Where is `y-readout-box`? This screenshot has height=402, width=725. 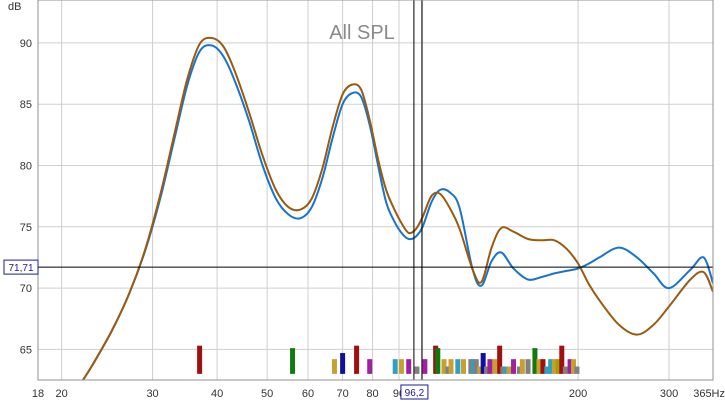
y-readout-box is located at coordinates (21, 267).